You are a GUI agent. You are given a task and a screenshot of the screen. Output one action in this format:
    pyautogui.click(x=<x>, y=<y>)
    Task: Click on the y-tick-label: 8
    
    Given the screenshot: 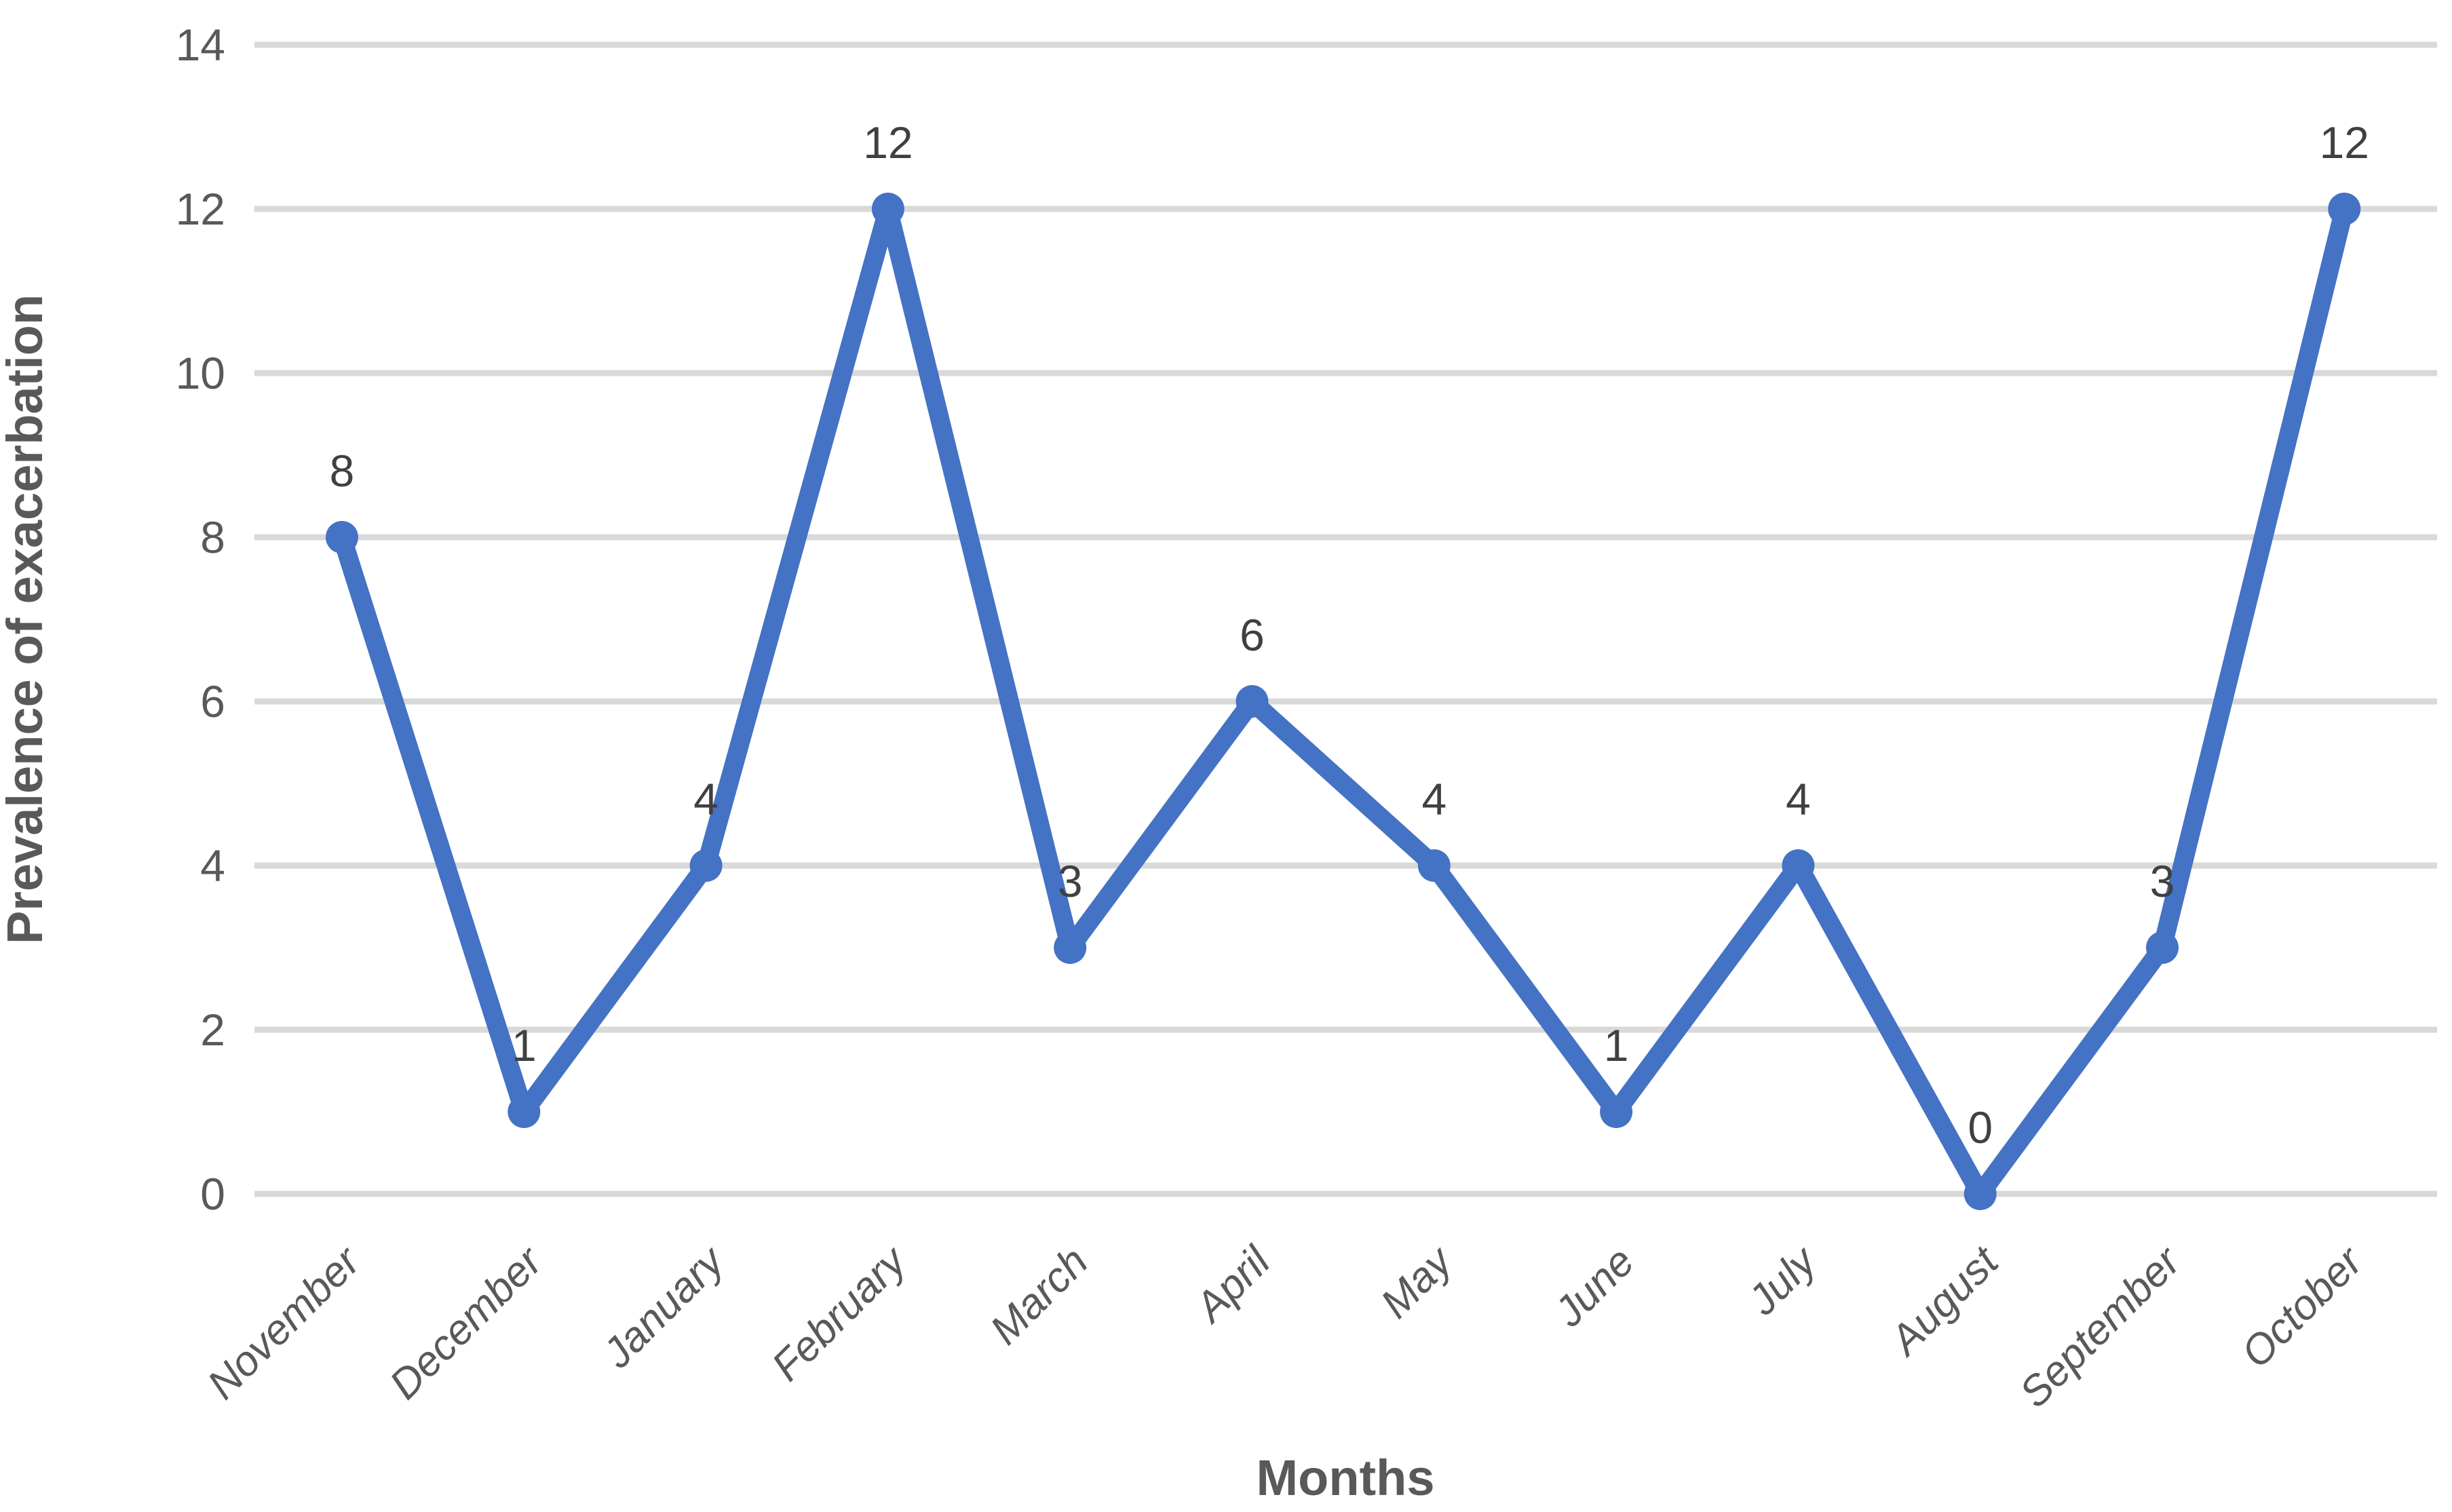 What is the action you would take?
    pyautogui.click(x=212, y=537)
    